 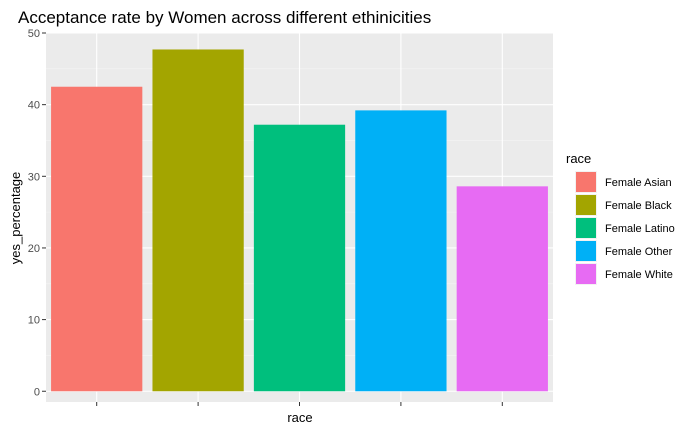 What do you see at coordinates (640, 229) in the screenshot?
I see `legend-label: Female Latino` at bounding box center [640, 229].